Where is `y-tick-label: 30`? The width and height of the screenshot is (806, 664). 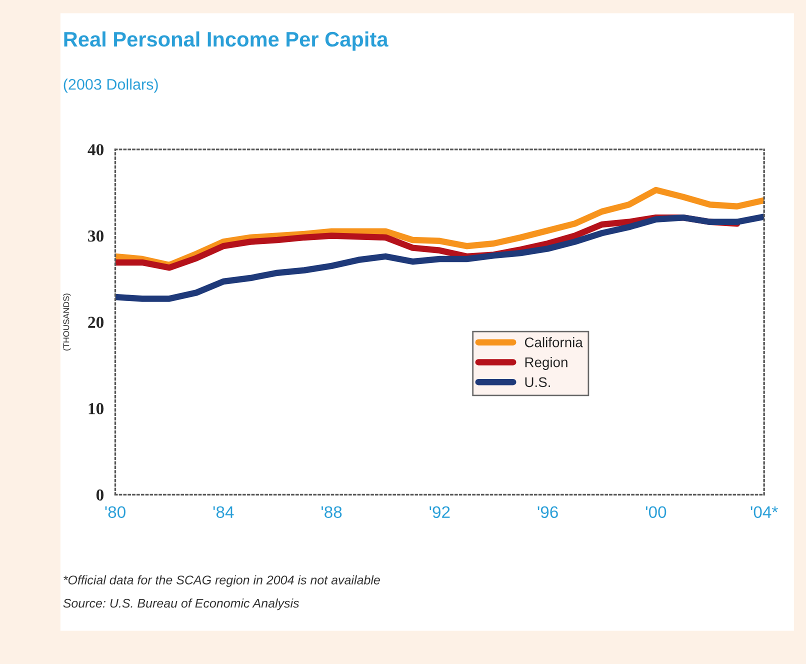
y-tick-label: 30 is located at coordinates (96, 236).